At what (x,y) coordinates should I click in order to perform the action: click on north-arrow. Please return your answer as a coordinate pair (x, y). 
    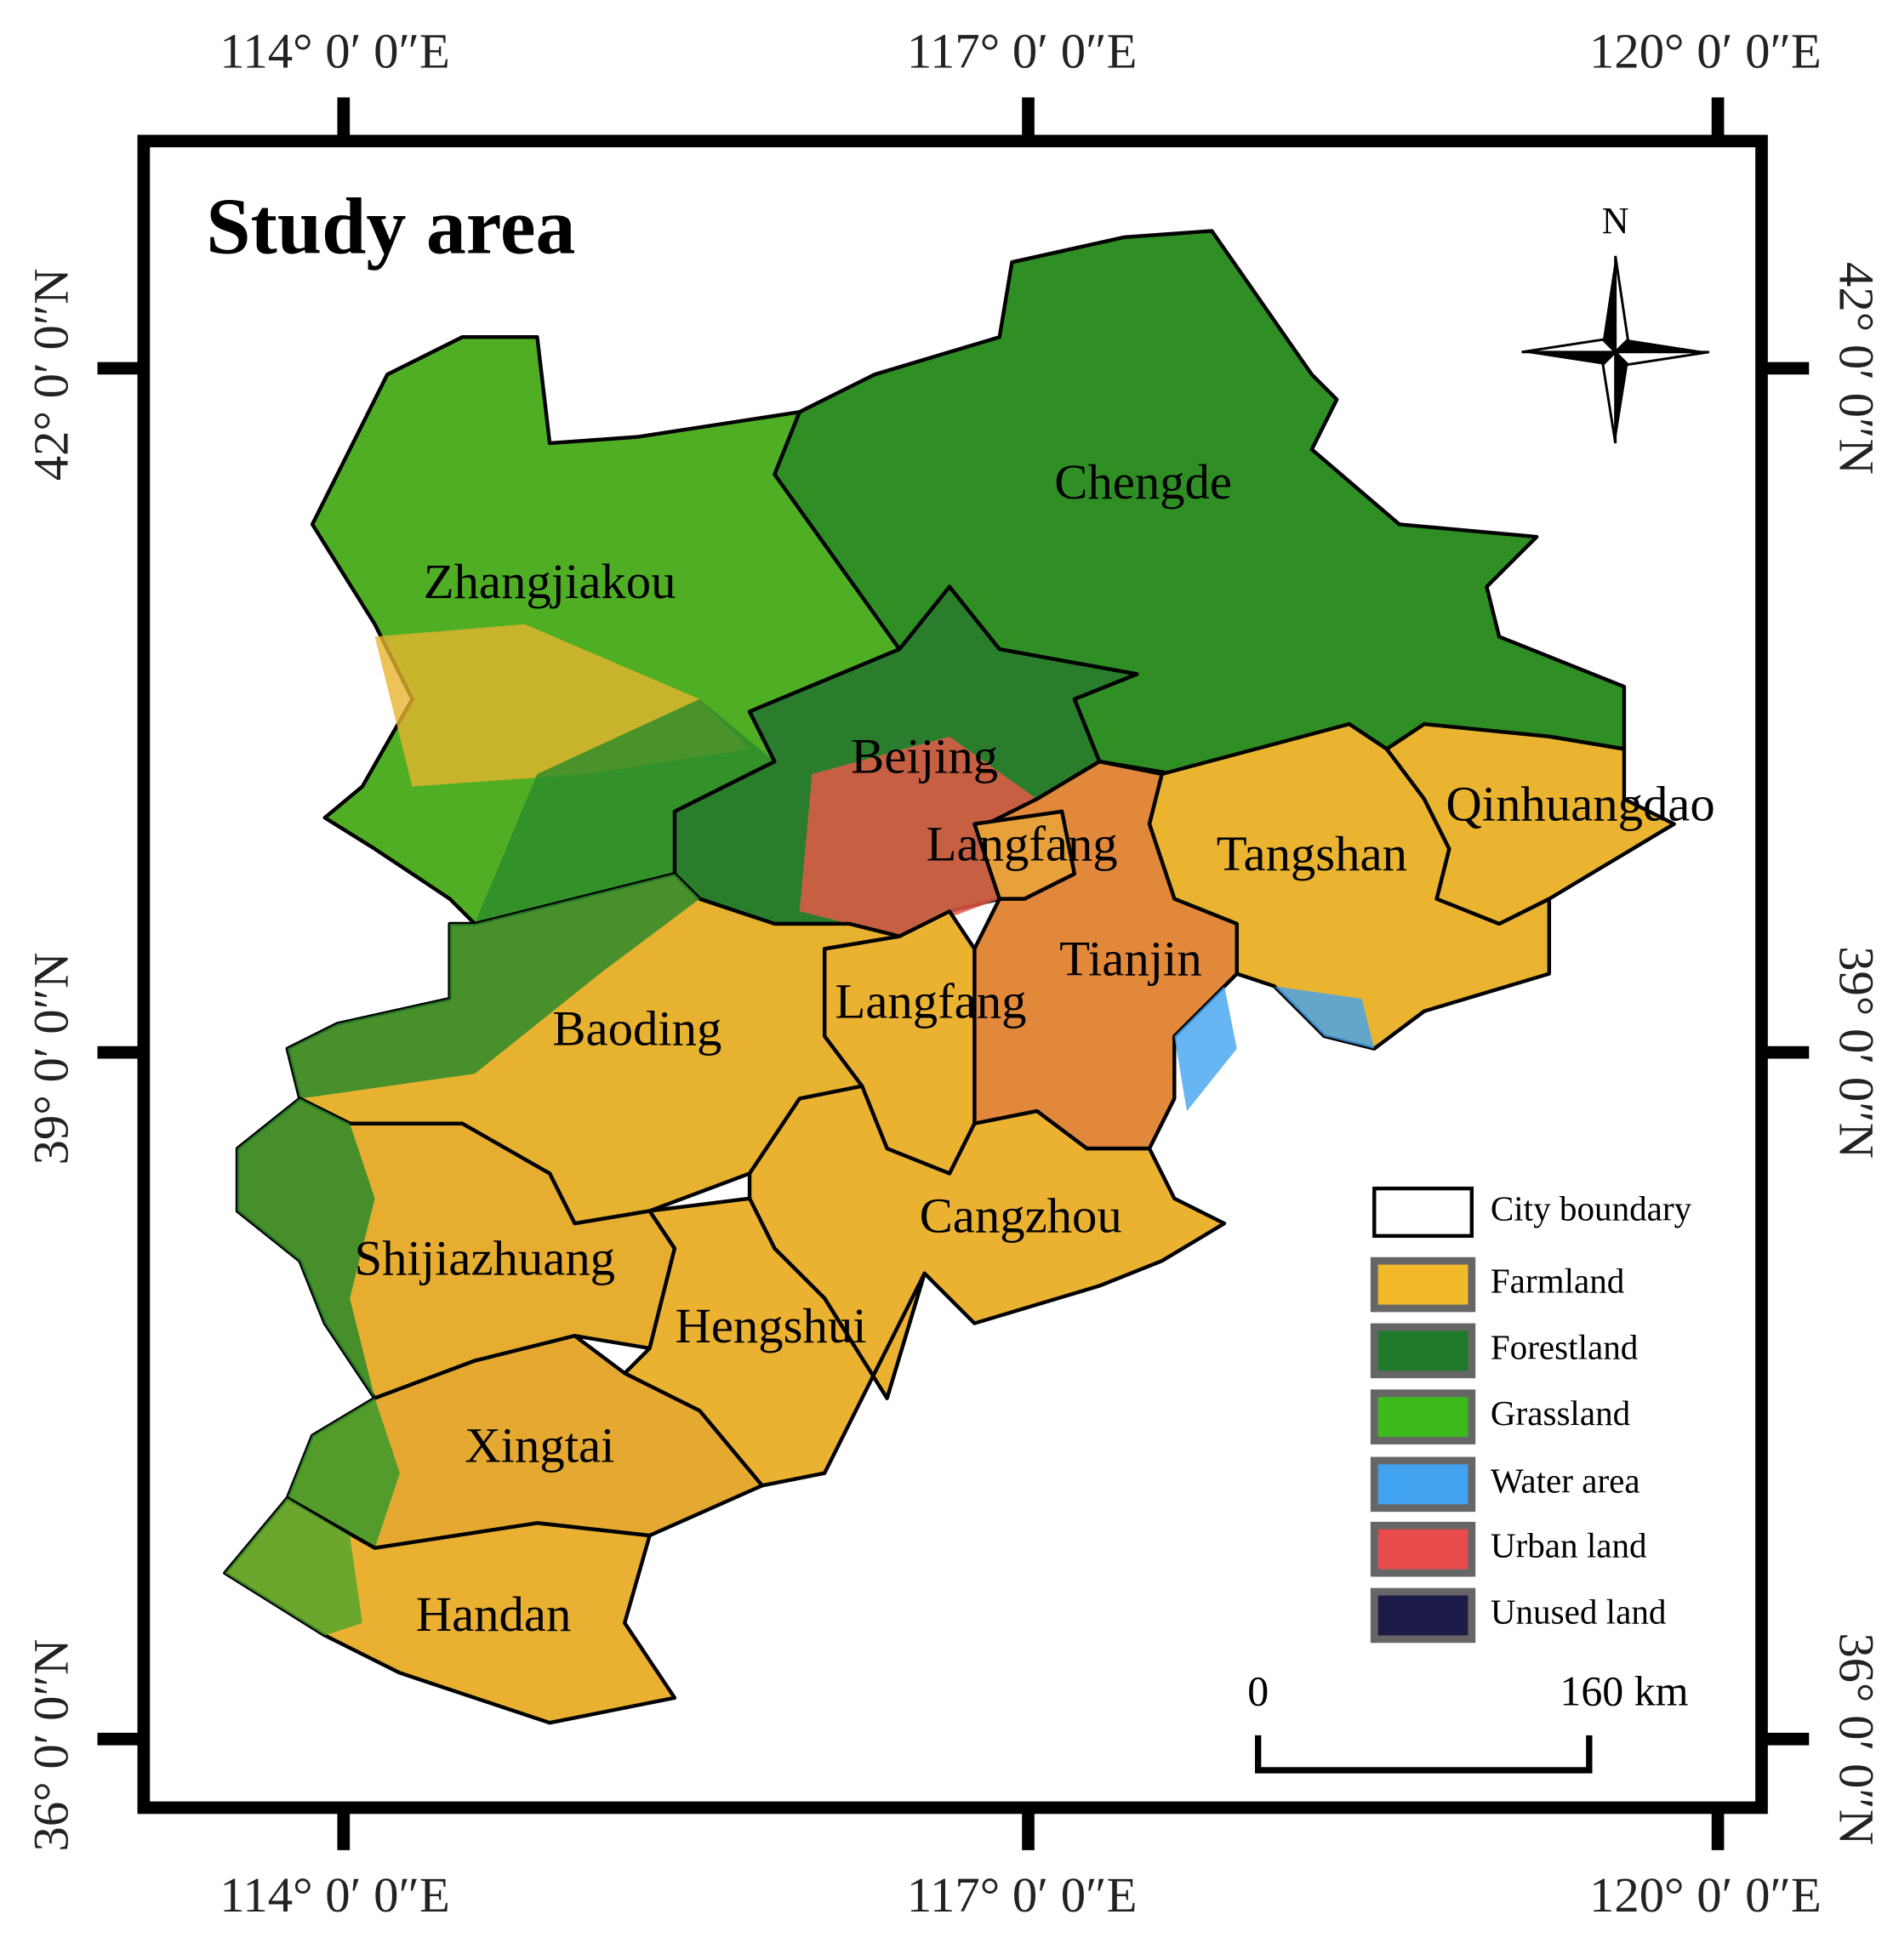
    Looking at the image, I should click on (1615, 350).